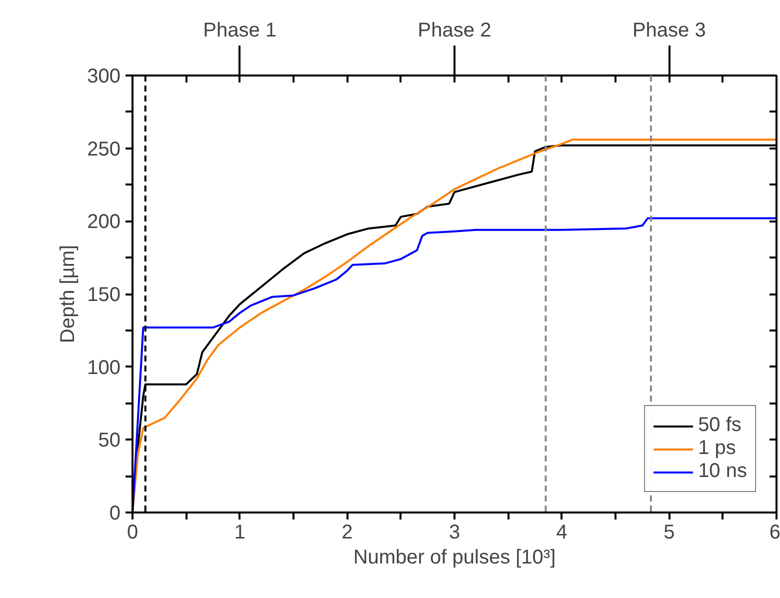 The image size is (780, 598). What do you see at coordinates (454, 533) in the screenshot?
I see `x-tick-label: 3` at bounding box center [454, 533].